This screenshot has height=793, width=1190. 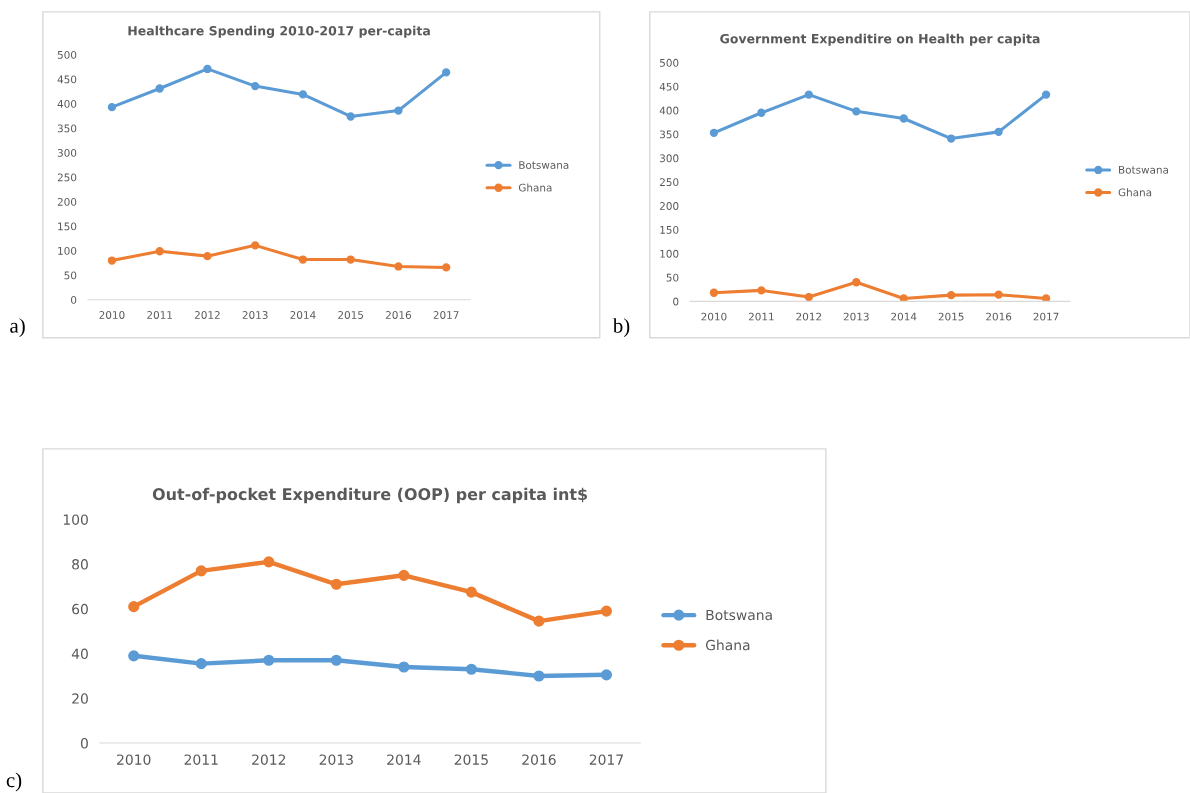 I want to click on text: b), so click(x=621, y=328).